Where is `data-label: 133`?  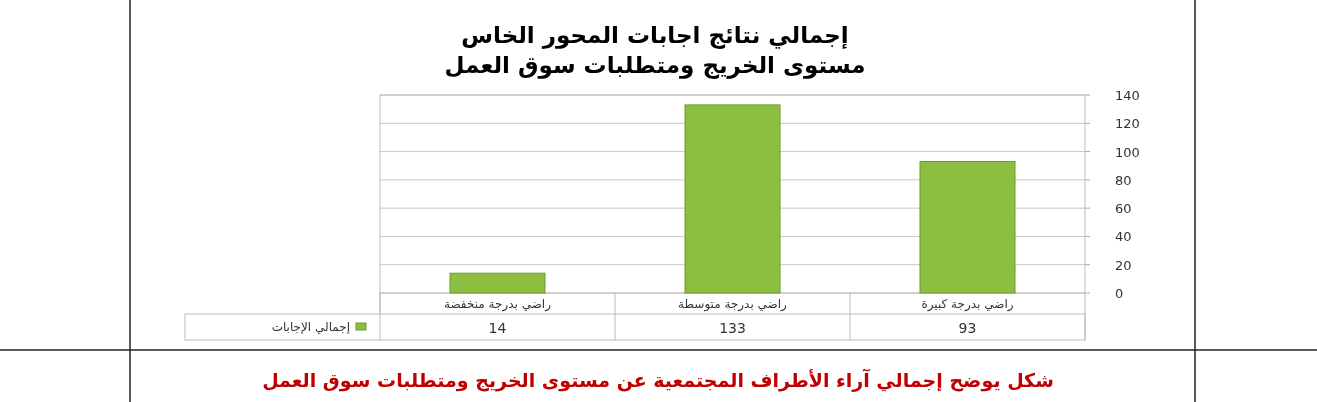 data-label: 133 is located at coordinates (732, 328).